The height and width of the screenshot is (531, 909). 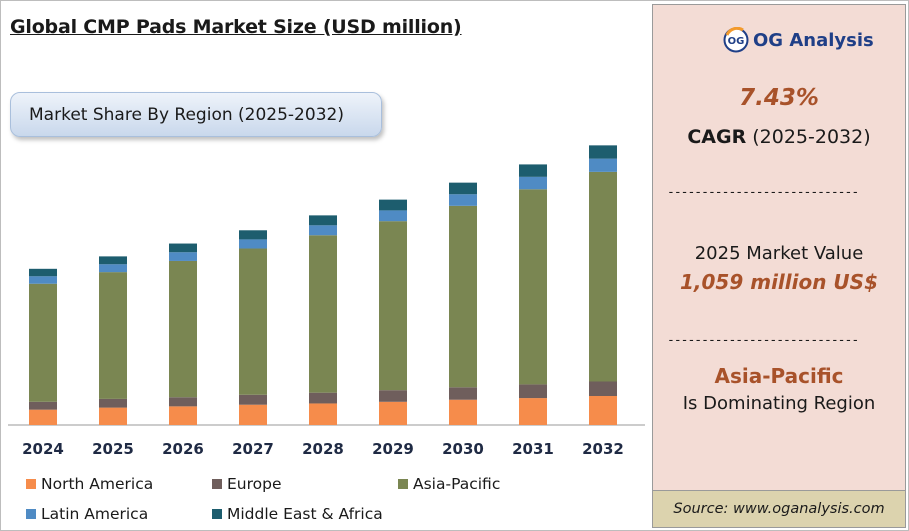 What do you see at coordinates (186, 114) in the screenshot?
I see `subtitle-pill-label: Market Share By Region (2025-2032)` at bounding box center [186, 114].